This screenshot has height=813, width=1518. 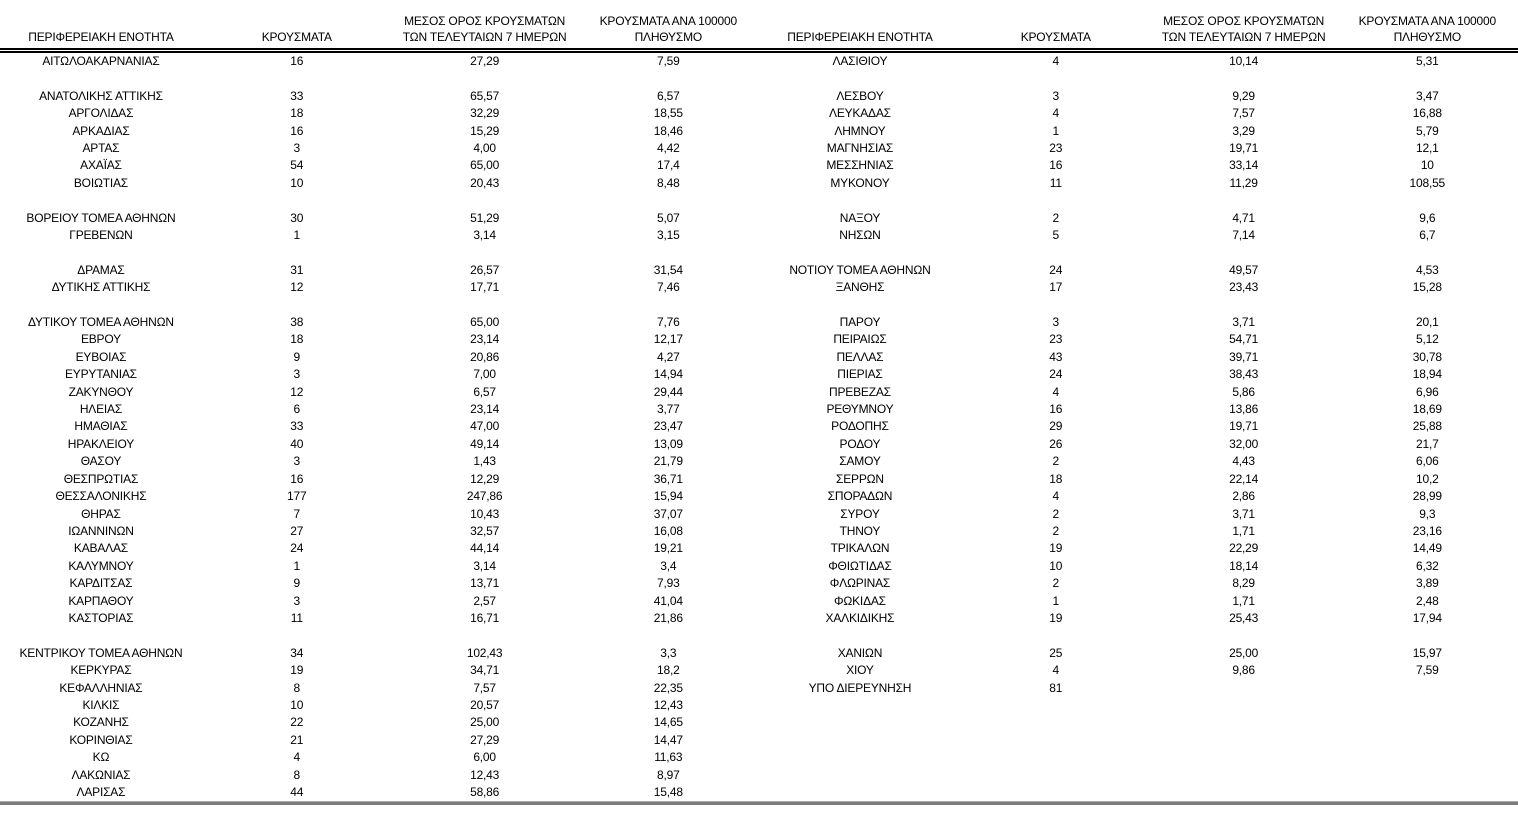 What do you see at coordinates (1138, 496) in the screenshot?
I see `table-row: ΣΠΟΡΑΔΩΝ 4 2,86 28,99` at bounding box center [1138, 496].